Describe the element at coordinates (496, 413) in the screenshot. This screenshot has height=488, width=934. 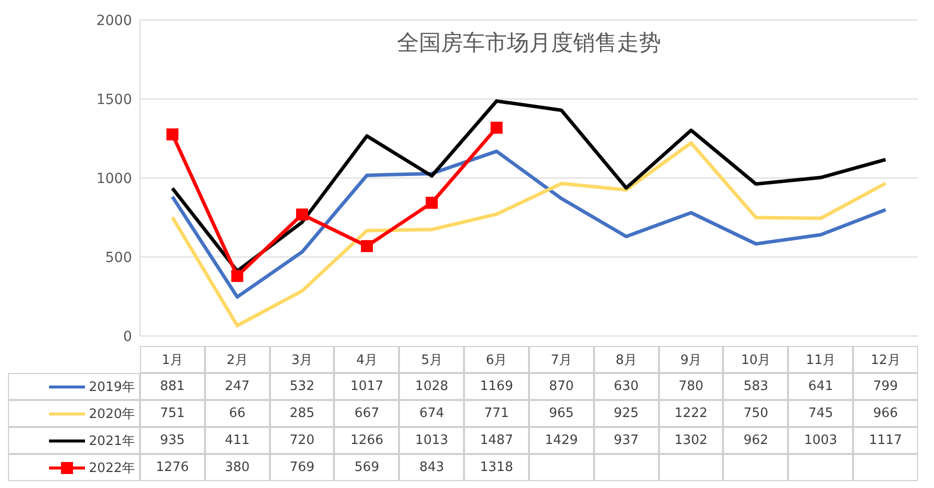
I see `data-label: 771` at that location.